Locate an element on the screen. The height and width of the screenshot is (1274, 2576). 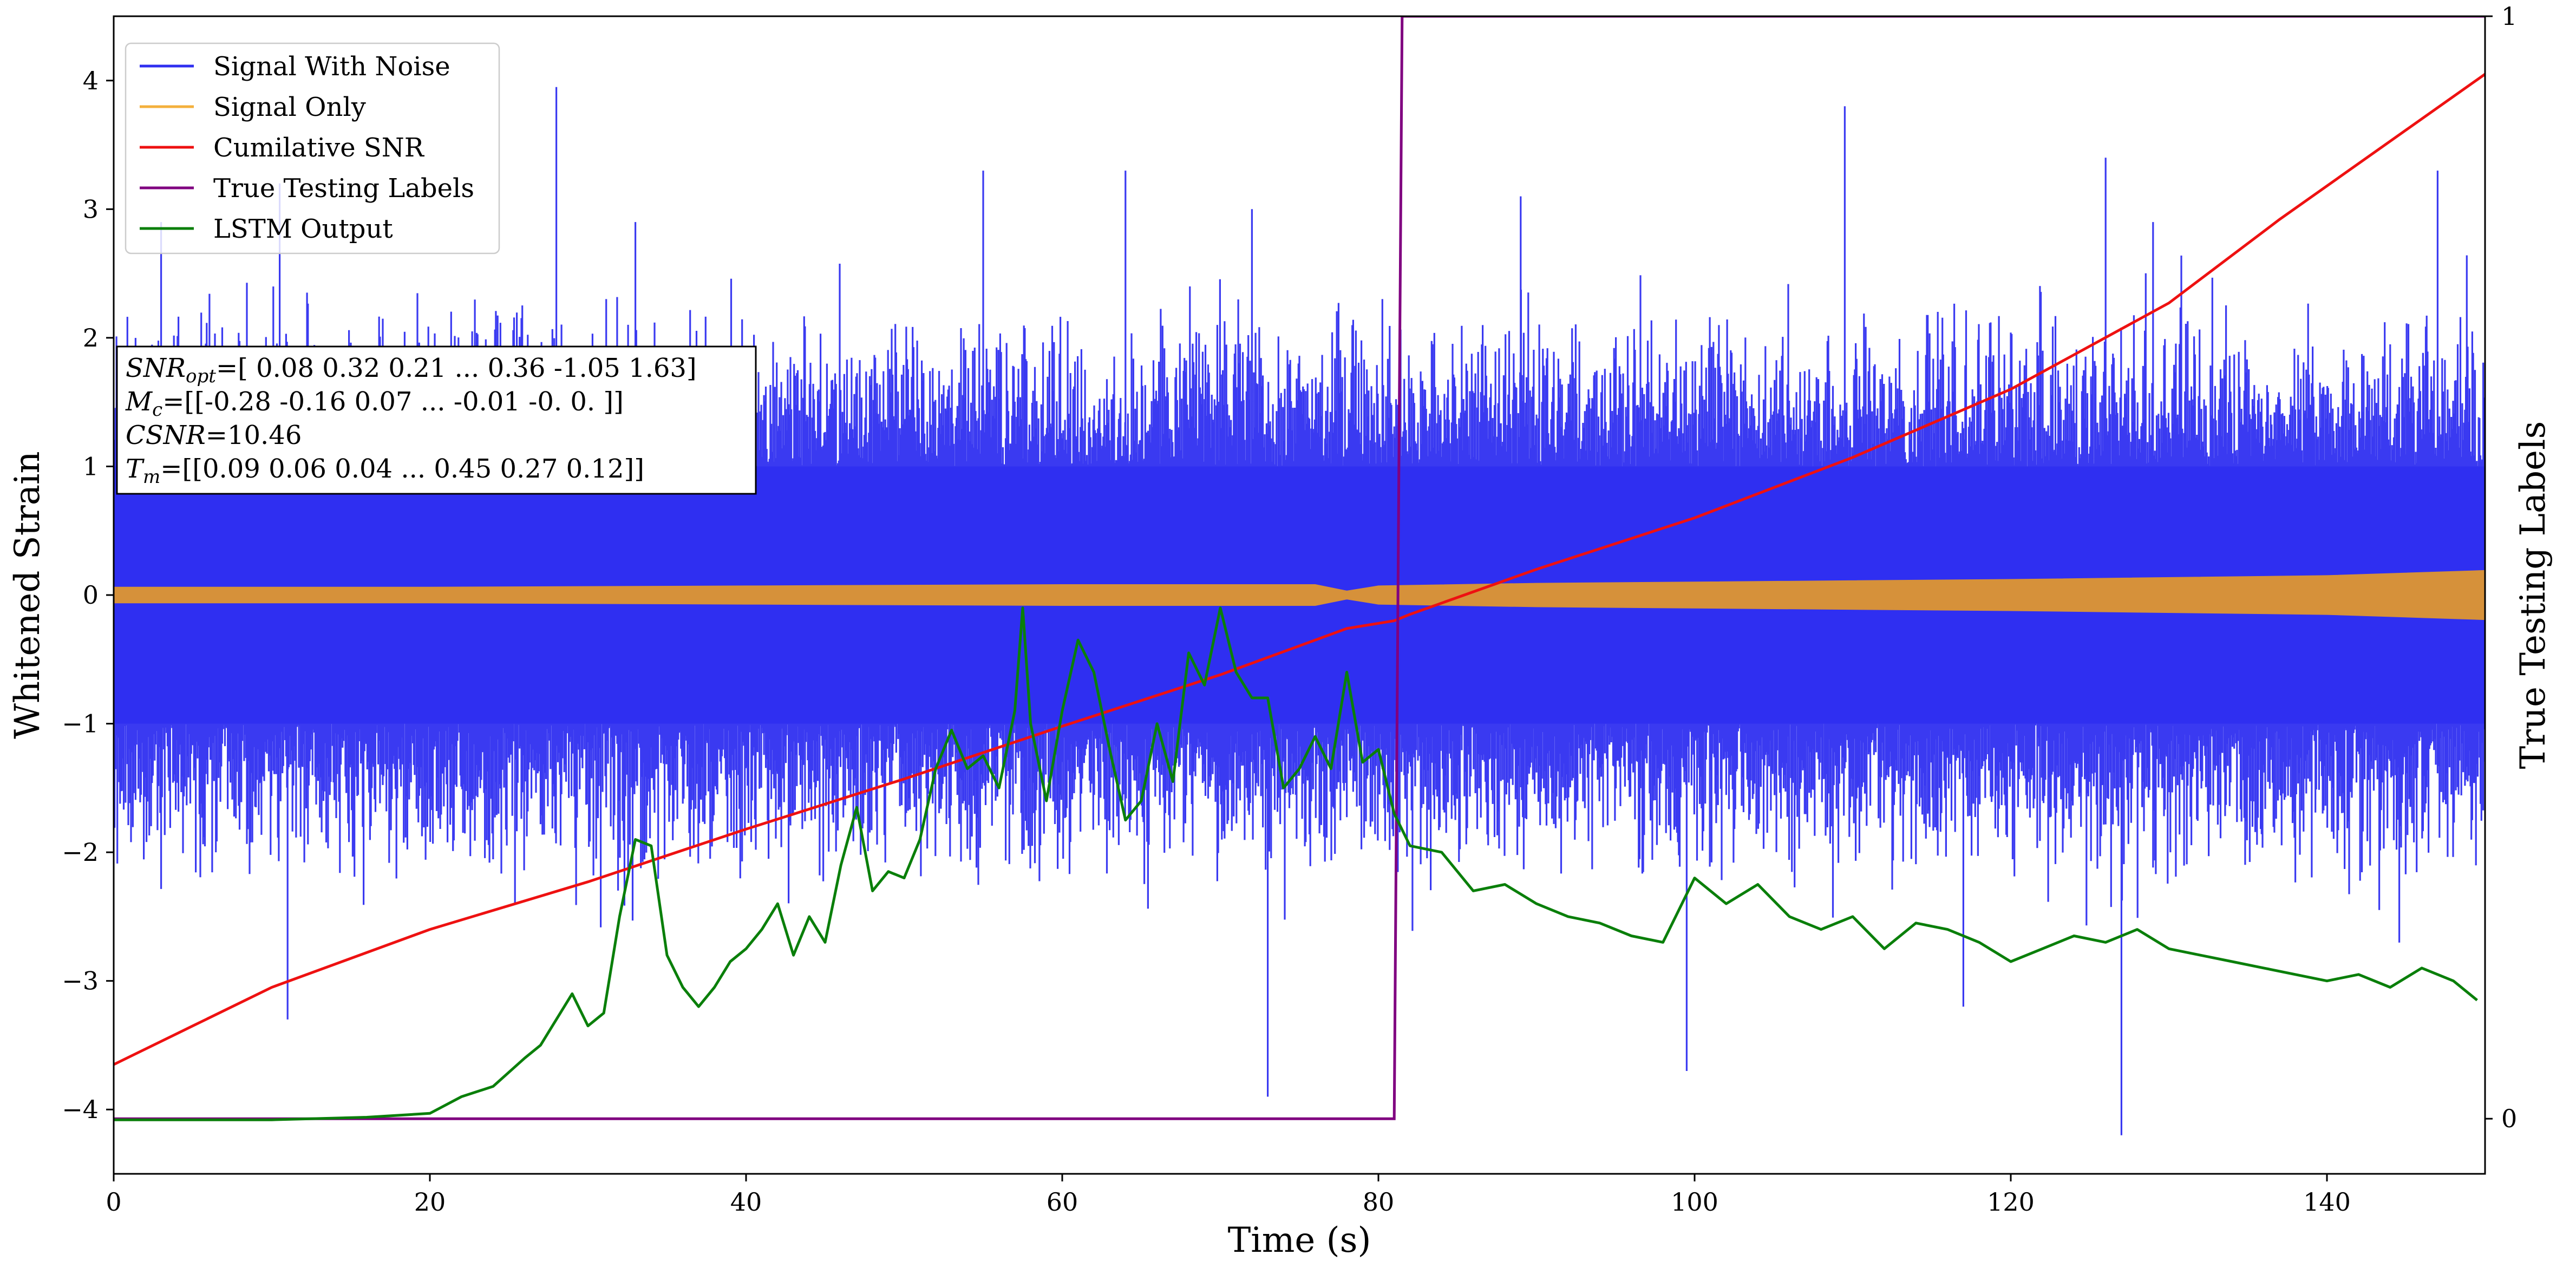
x-axis-label: Time (s) is located at coordinates (1300, 1240).